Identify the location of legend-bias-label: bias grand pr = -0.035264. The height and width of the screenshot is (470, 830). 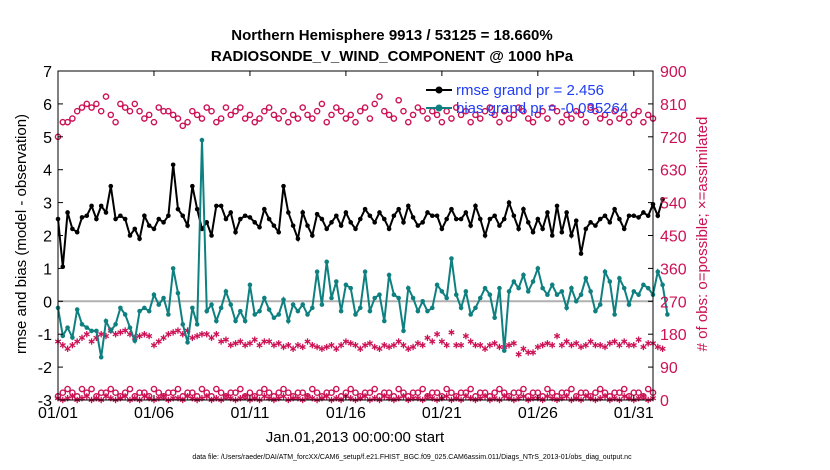
(542, 108).